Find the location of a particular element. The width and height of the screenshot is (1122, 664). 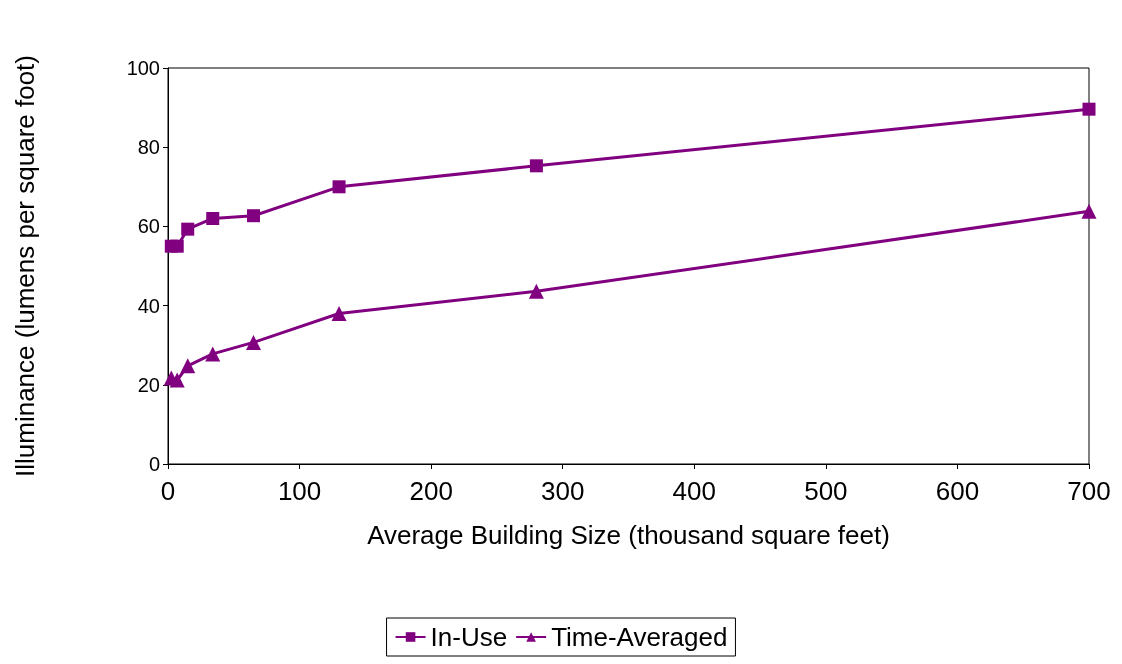

y-tick-label: 80 is located at coordinates (148, 147).